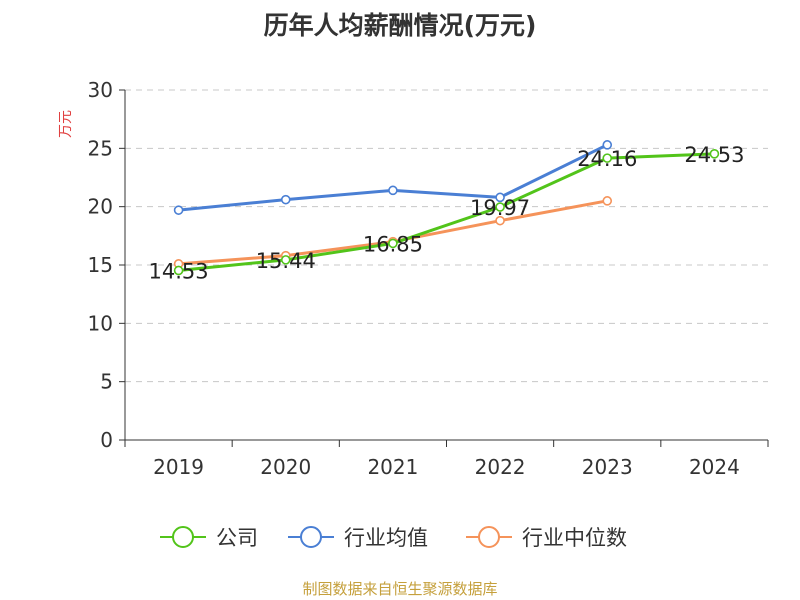 The height and width of the screenshot is (600, 800). What do you see at coordinates (100, 323) in the screenshot?
I see `y-tick-label: 10` at bounding box center [100, 323].